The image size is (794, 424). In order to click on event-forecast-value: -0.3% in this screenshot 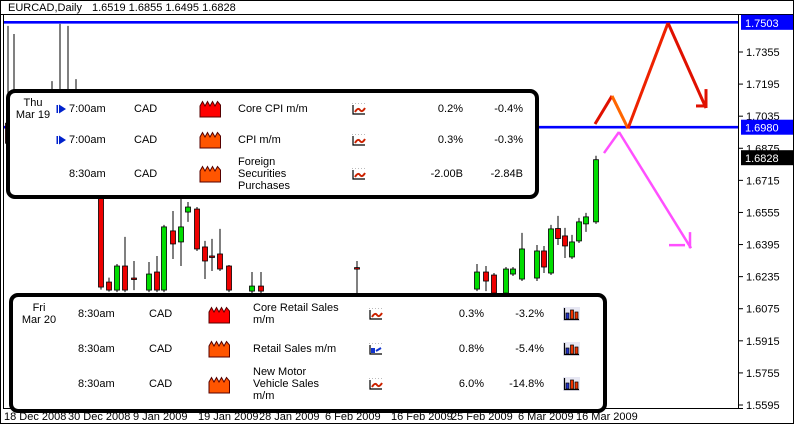, I will do `click(508, 139)`.